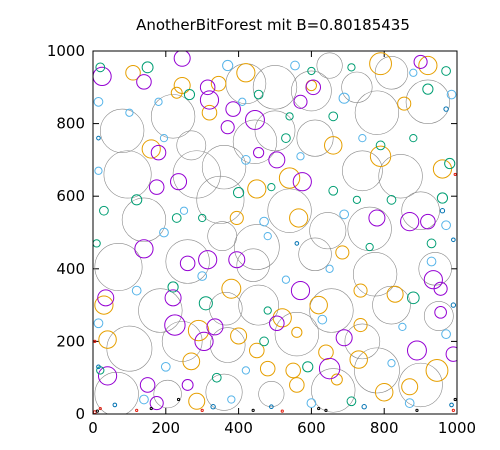  I want to click on x-tick-label: 400, so click(238, 428).